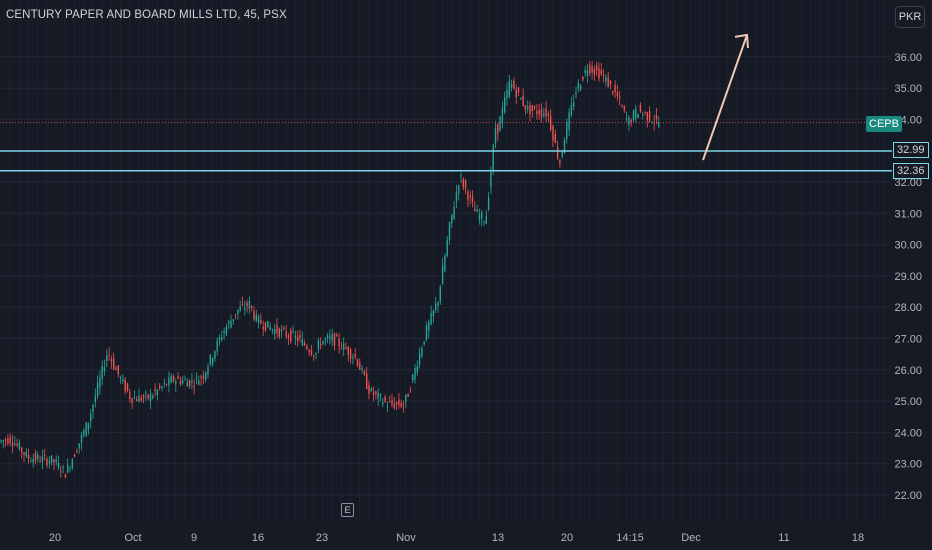  I want to click on x-tick-label: Nov, so click(406, 538).